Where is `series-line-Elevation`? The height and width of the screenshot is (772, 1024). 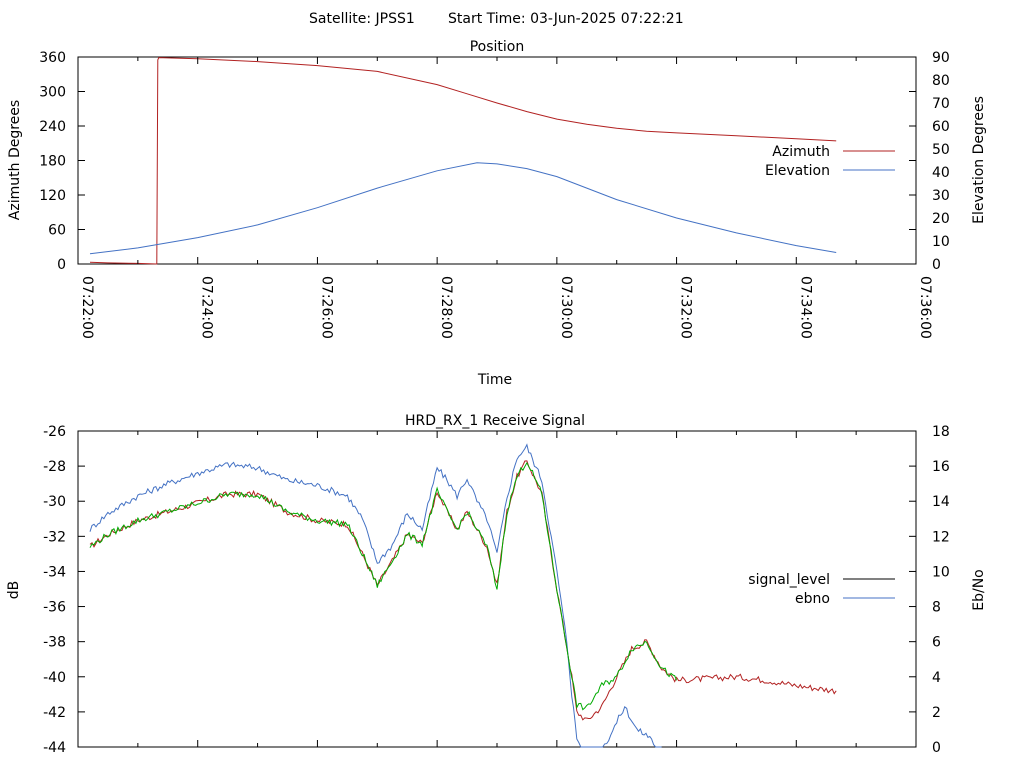
series-line-Elevation is located at coordinates (463, 208).